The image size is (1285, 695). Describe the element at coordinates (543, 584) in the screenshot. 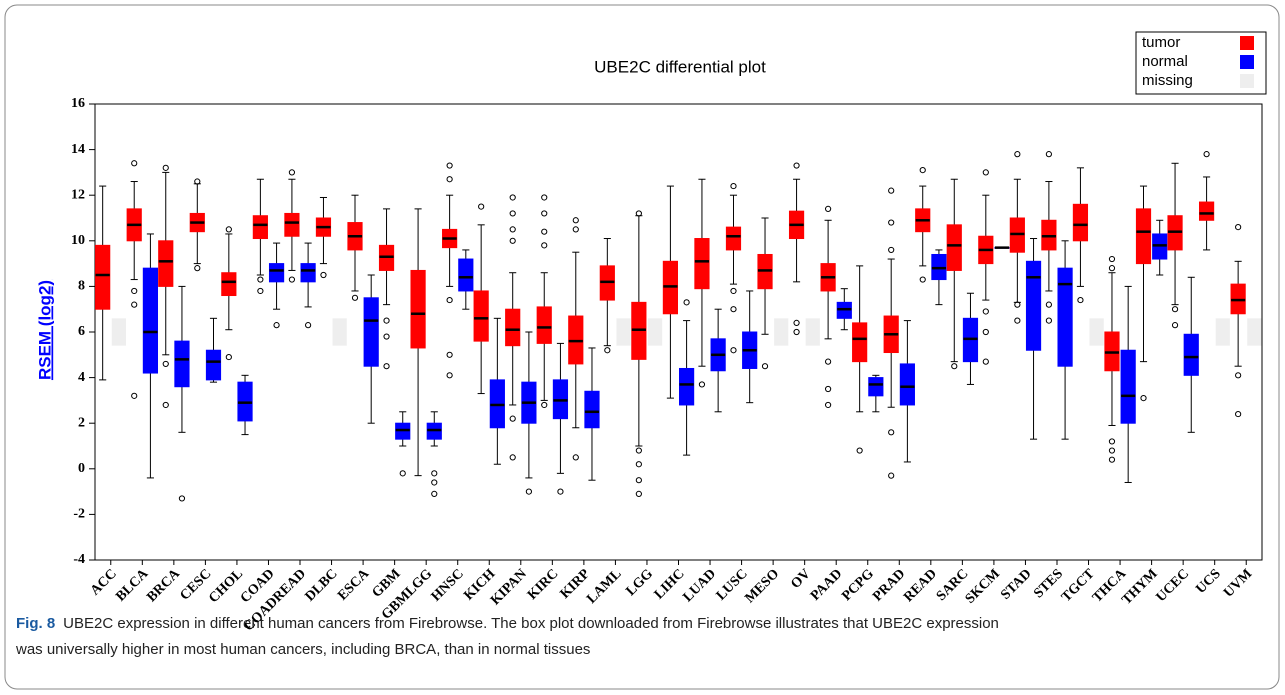

I see `x-tick-label: KIRC` at that location.